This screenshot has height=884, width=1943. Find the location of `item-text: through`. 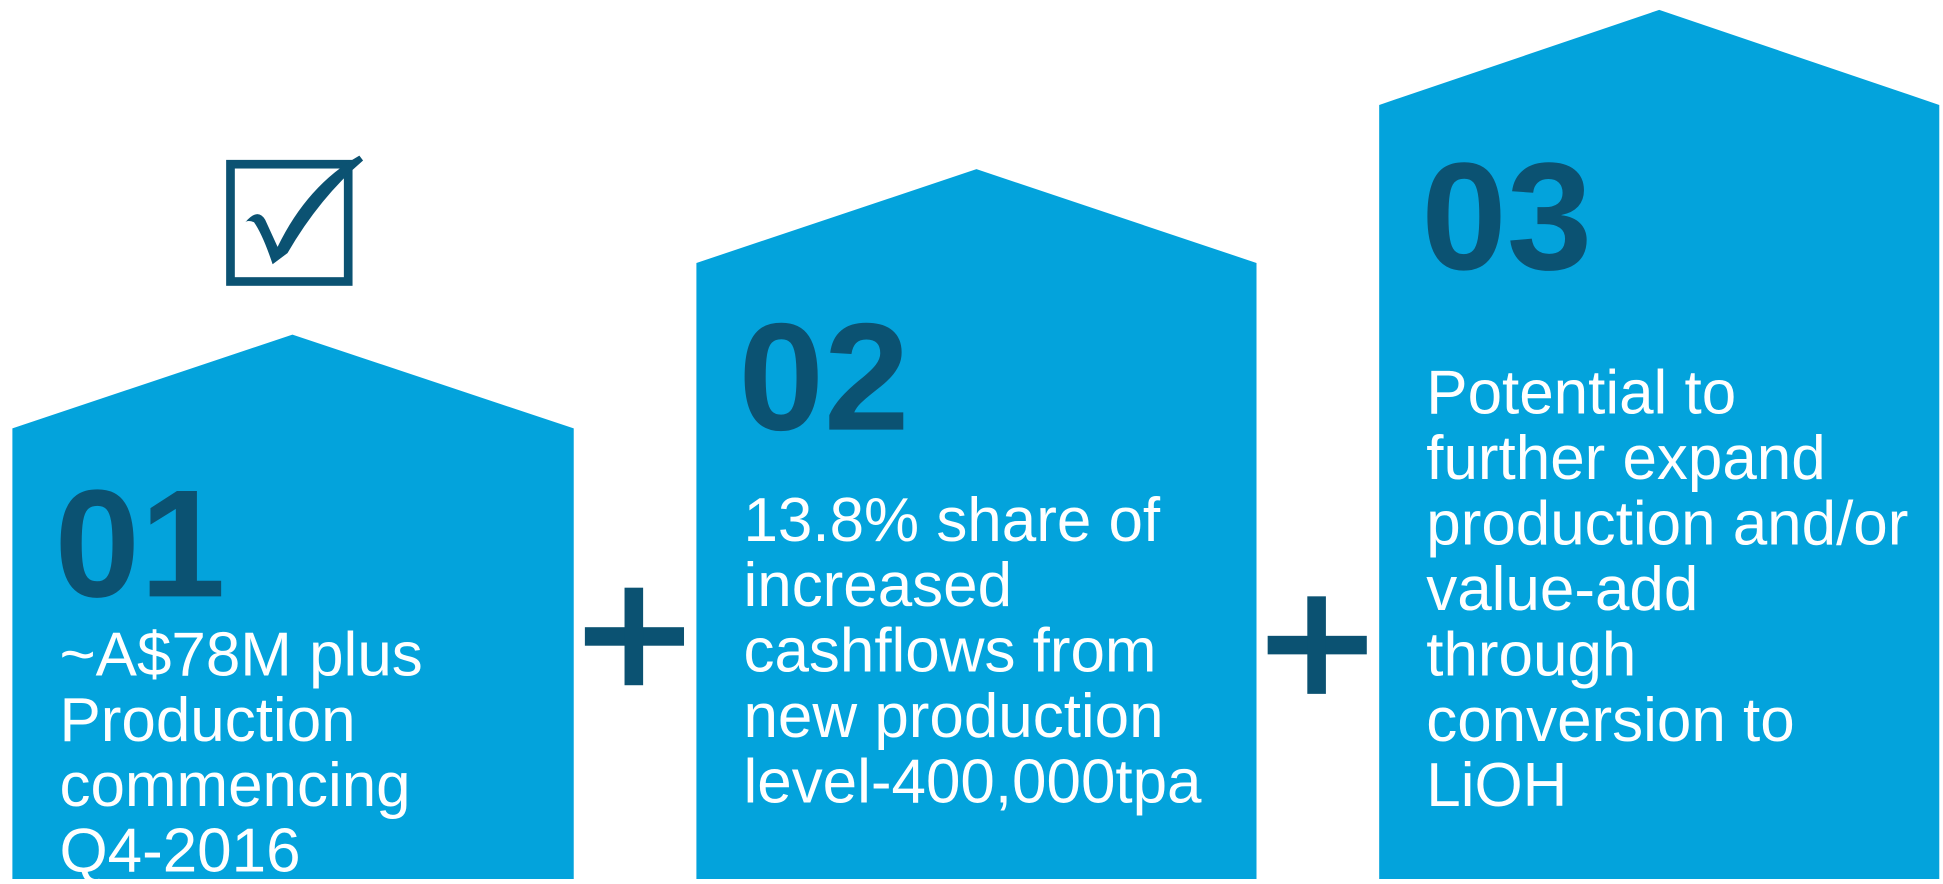

item-text: through is located at coordinates (1531, 654).